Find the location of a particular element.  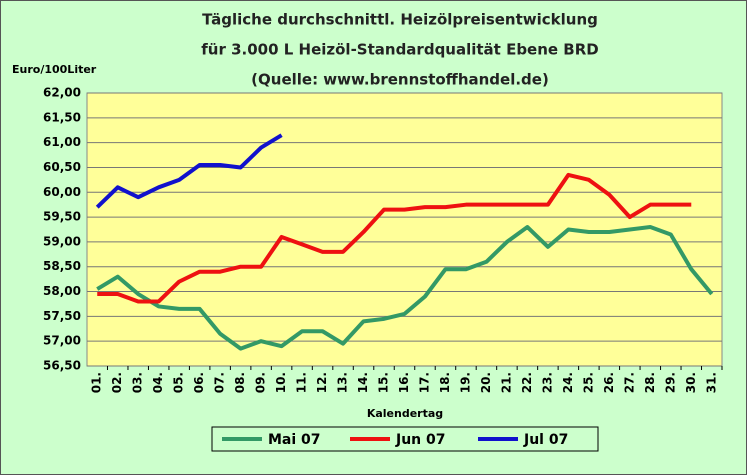

x-tick-label: 14. is located at coordinates (363, 382).